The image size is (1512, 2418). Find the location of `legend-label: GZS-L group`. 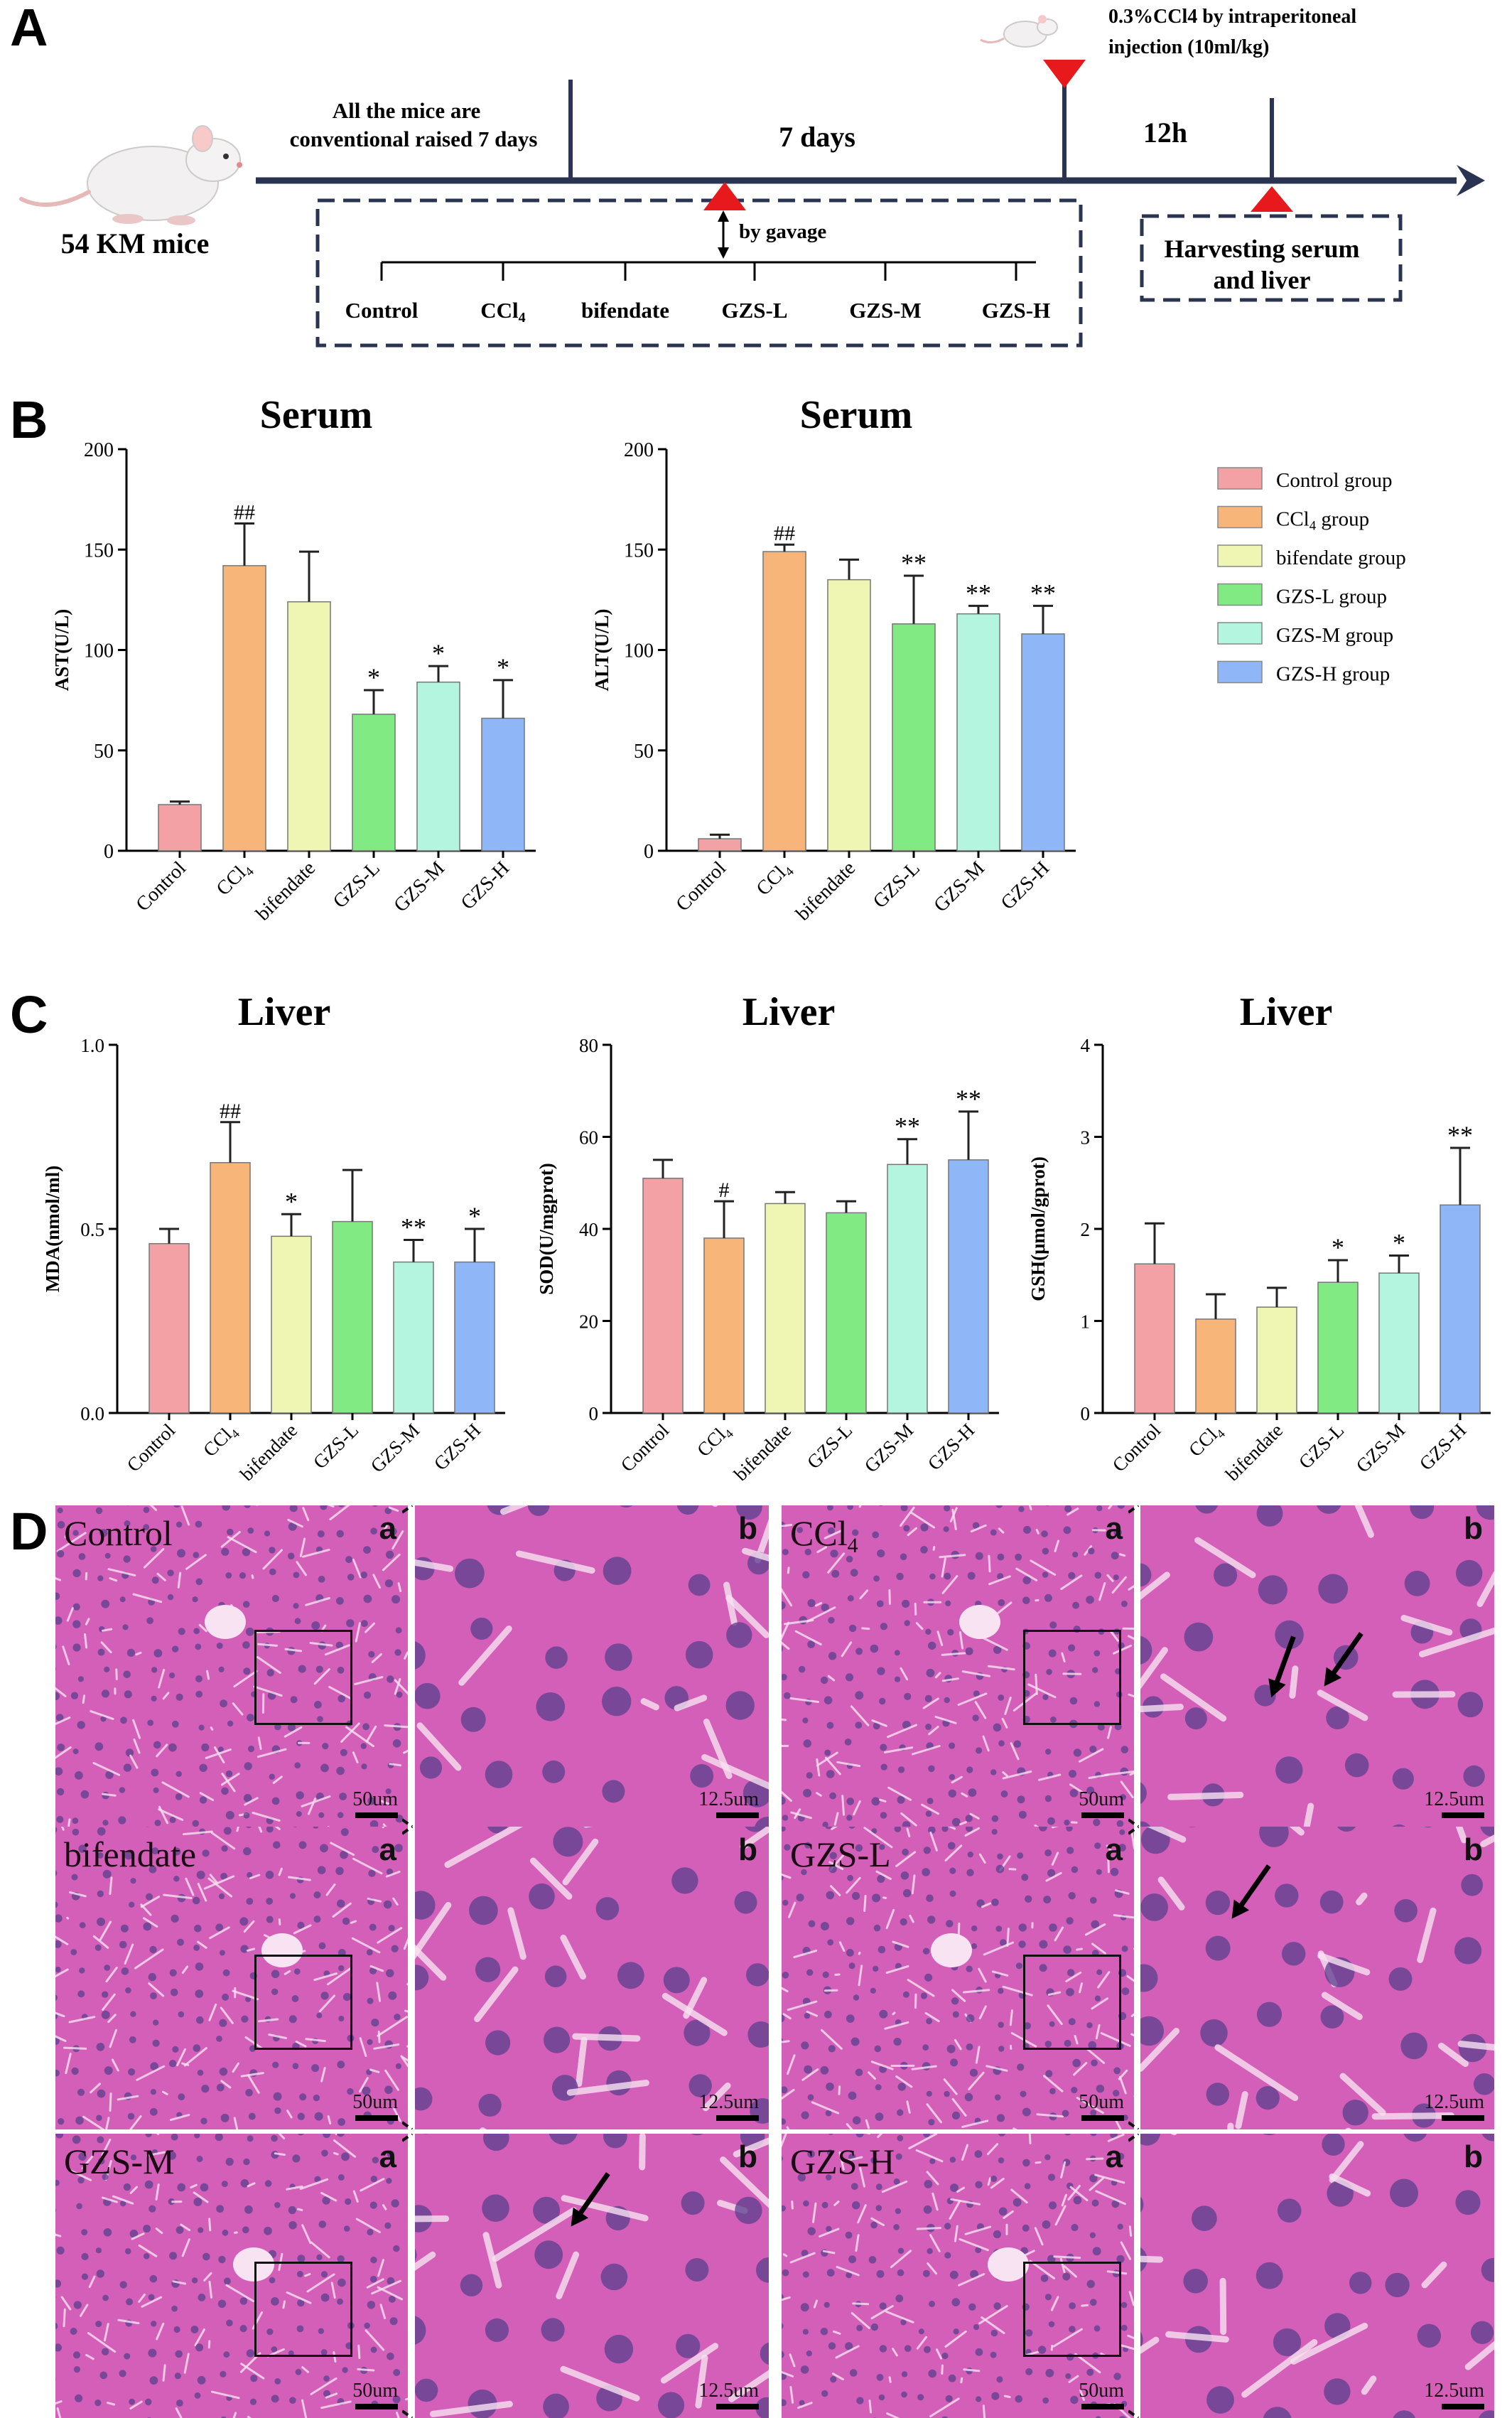

legend-label: GZS-L group is located at coordinates (1331, 597).